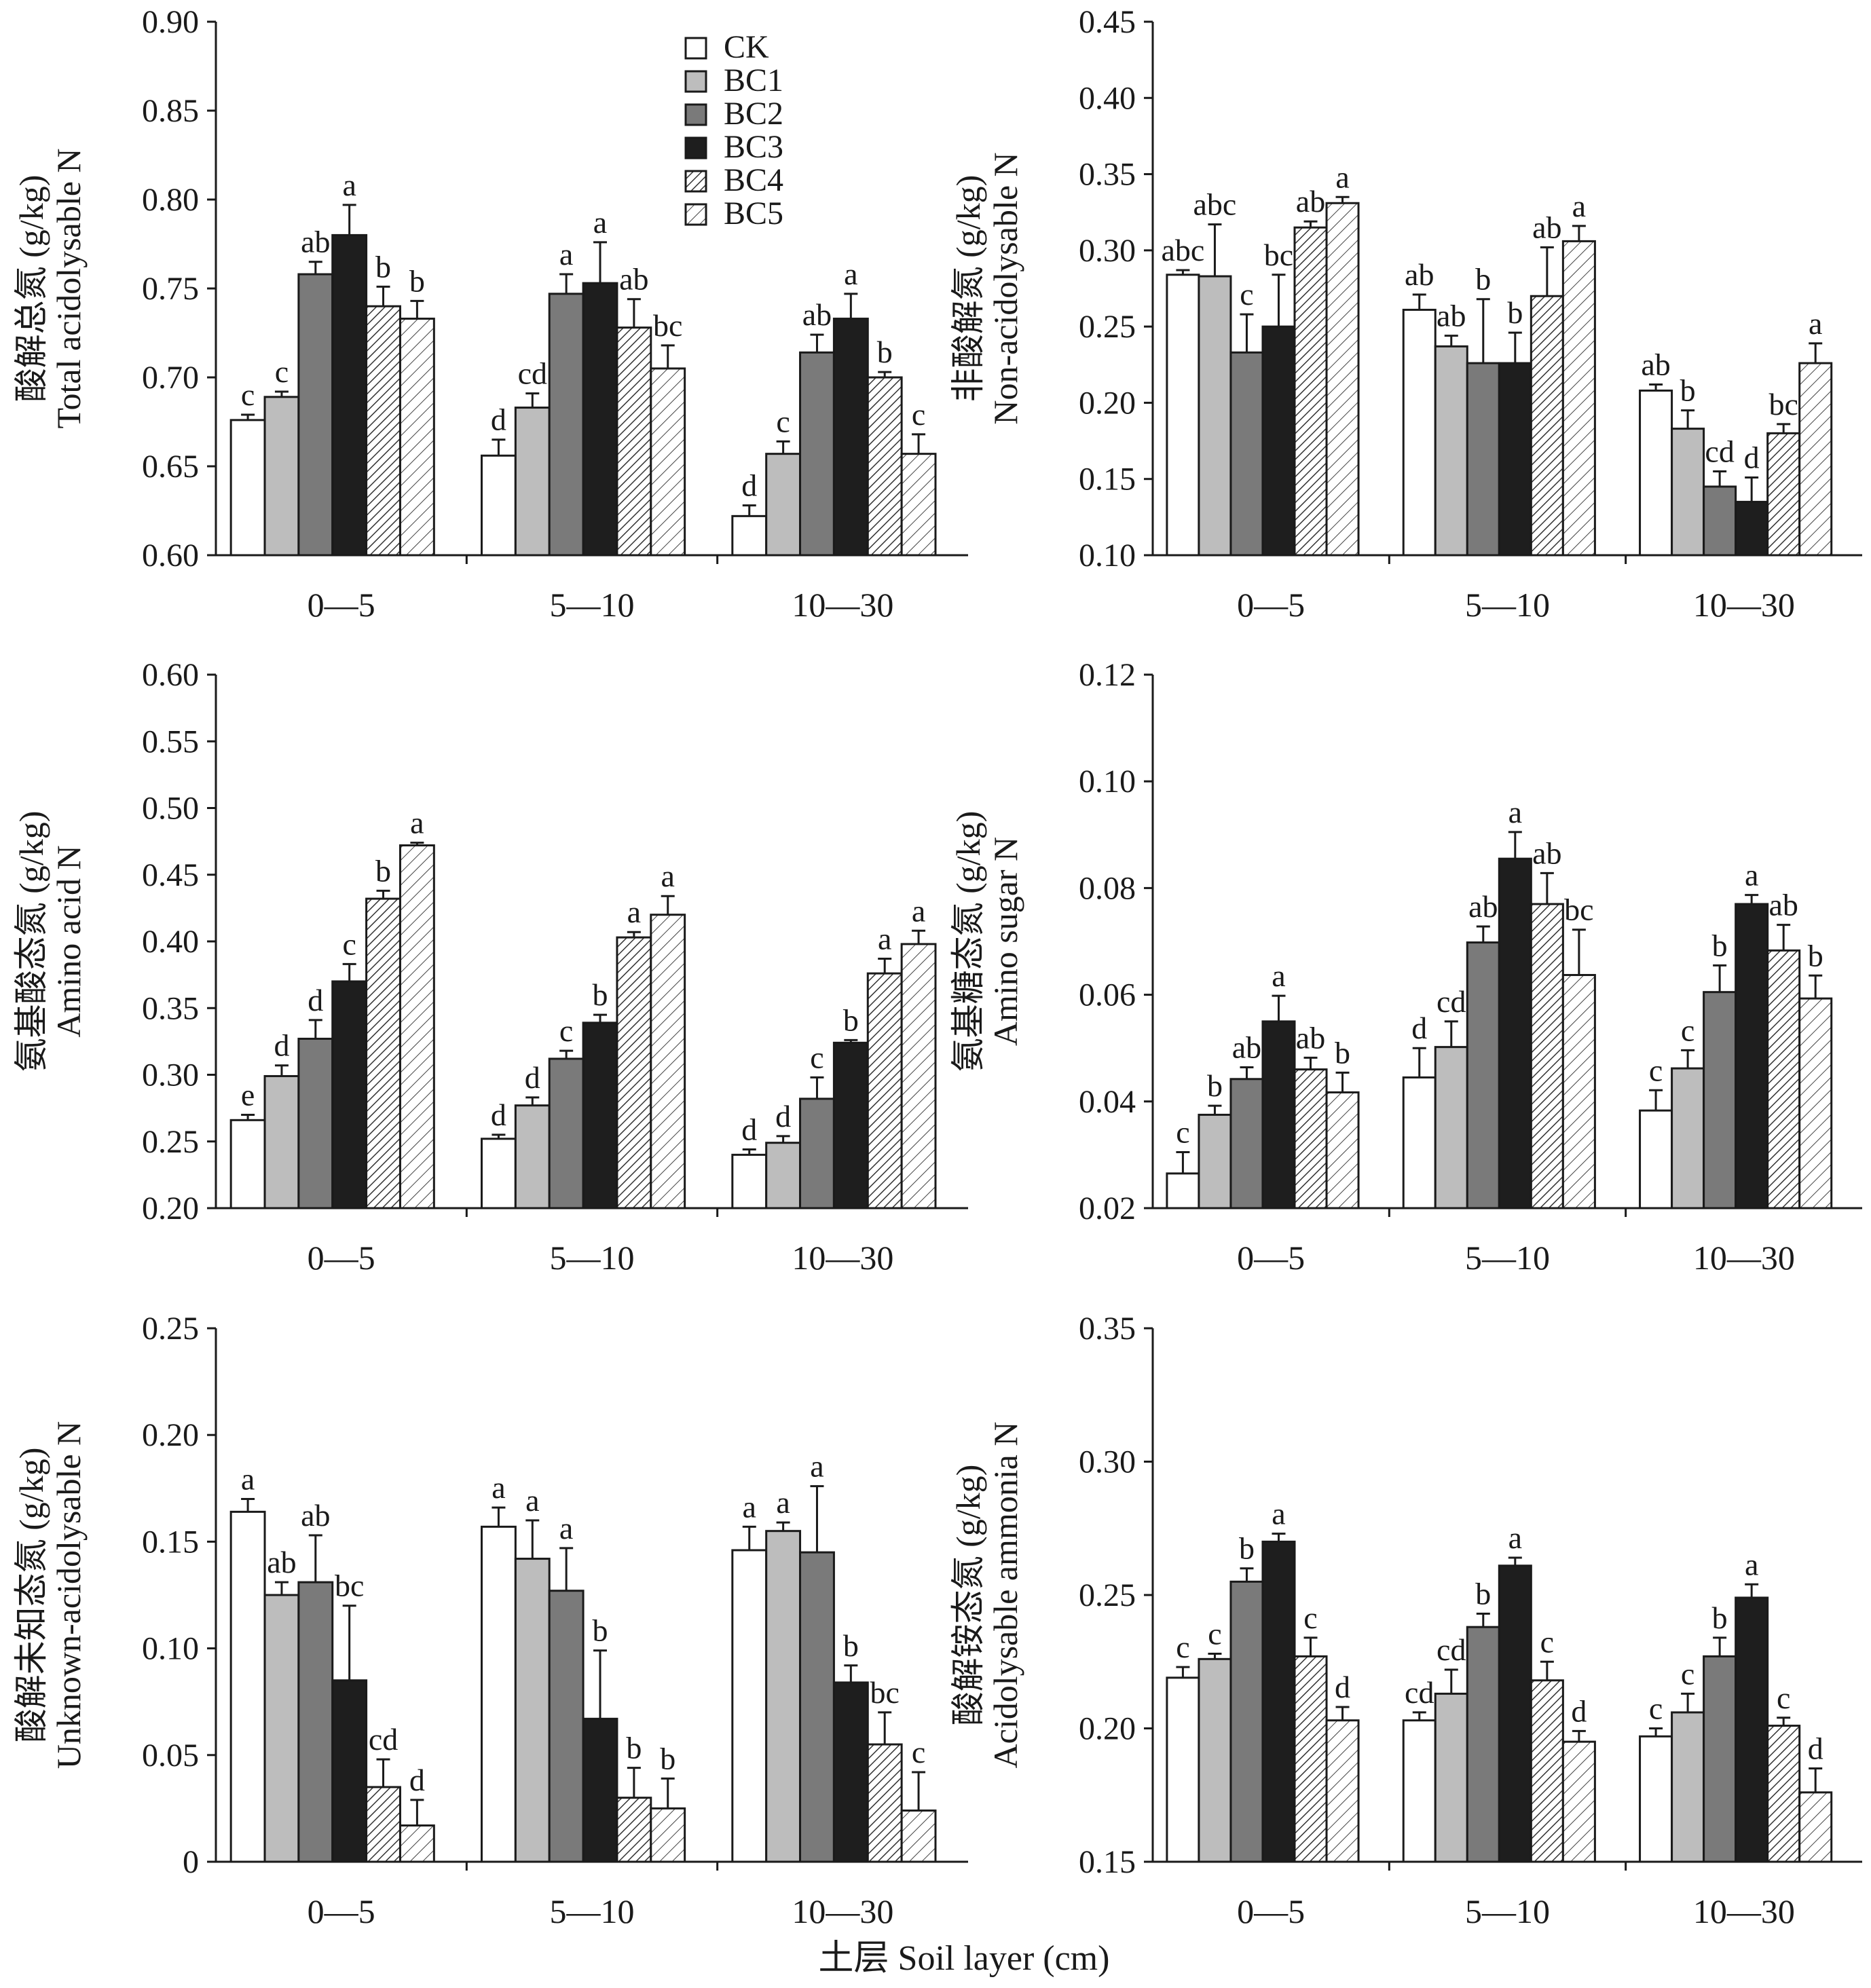 The image size is (1871, 1988). Describe the element at coordinates (170, 467) in the screenshot. I see `y-tick-label: 0.65` at that location.